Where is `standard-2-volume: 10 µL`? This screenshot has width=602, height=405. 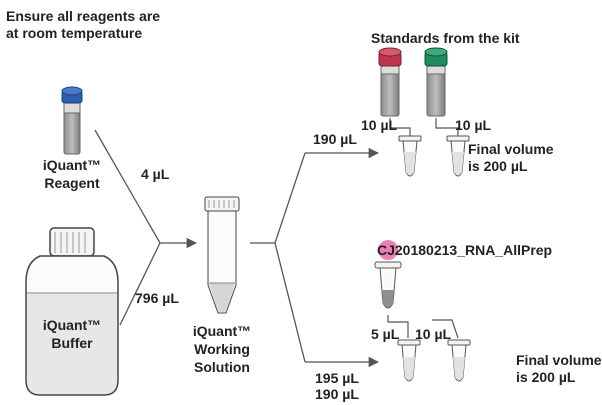 standard-2-volume: 10 µL is located at coordinates (473, 125).